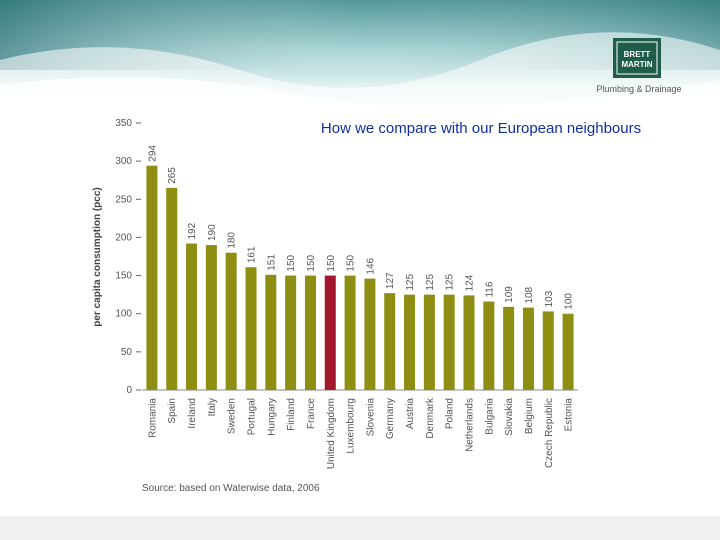 Image resolution: width=720 pixels, height=540 pixels. What do you see at coordinates (637, 54) in the screenshot?
I see `logo-text: BRETT` at bounding box center [637, 54].